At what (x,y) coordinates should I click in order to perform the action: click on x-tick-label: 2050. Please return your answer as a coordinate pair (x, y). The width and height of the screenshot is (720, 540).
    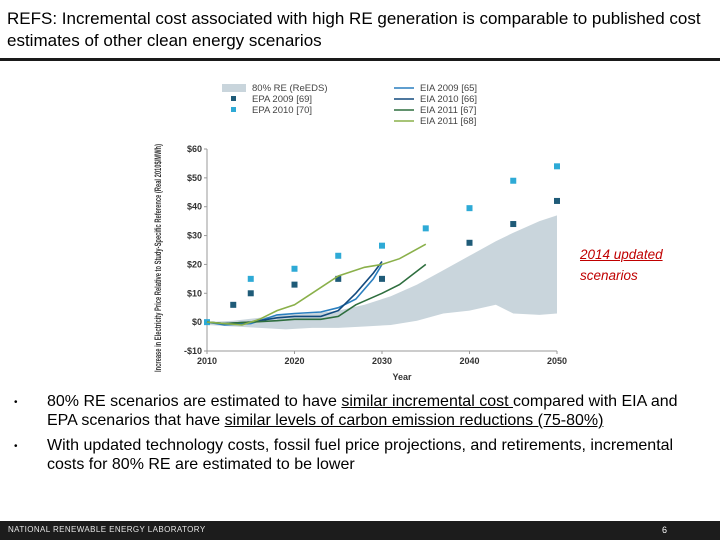
    Looking at the image, I should click on (557, 361).